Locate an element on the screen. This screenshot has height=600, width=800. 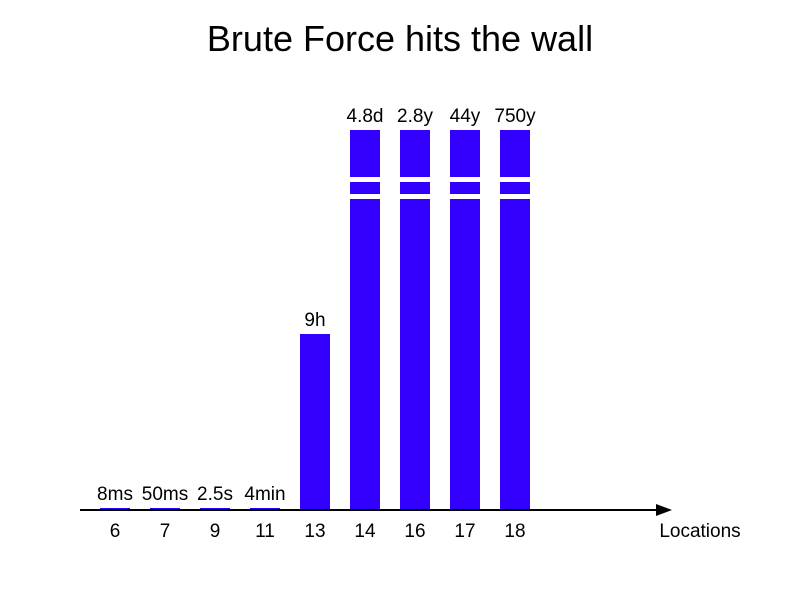
data-label-6: 8ms is located at coordinates (115, 494).